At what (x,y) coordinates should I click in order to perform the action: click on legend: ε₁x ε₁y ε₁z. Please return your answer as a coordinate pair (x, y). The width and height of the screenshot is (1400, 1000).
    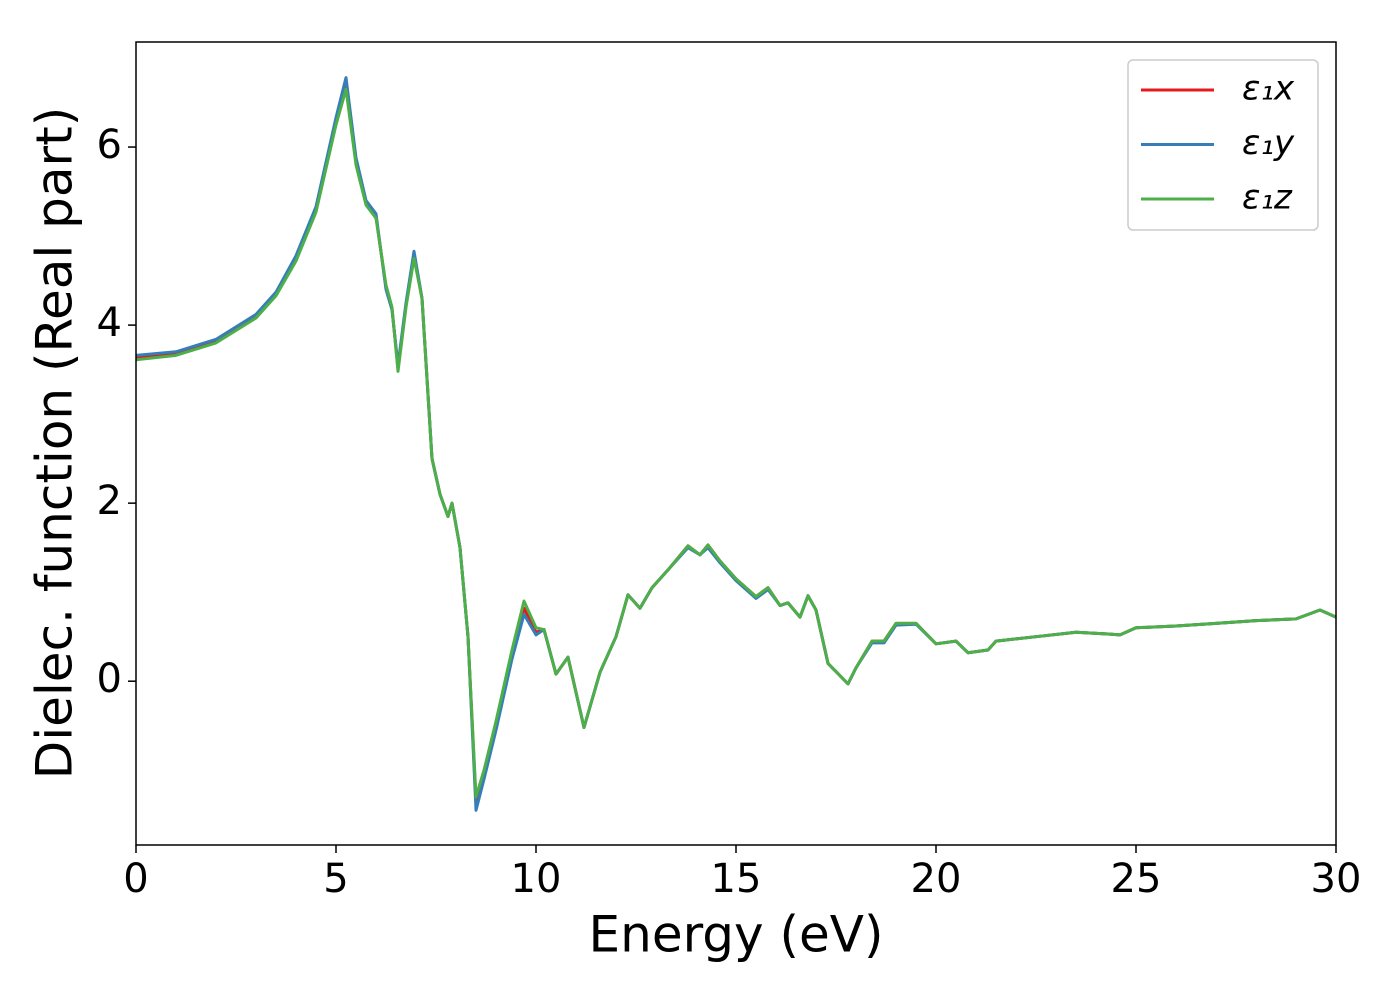
    Looking at the image, I should click on (1223, 145).